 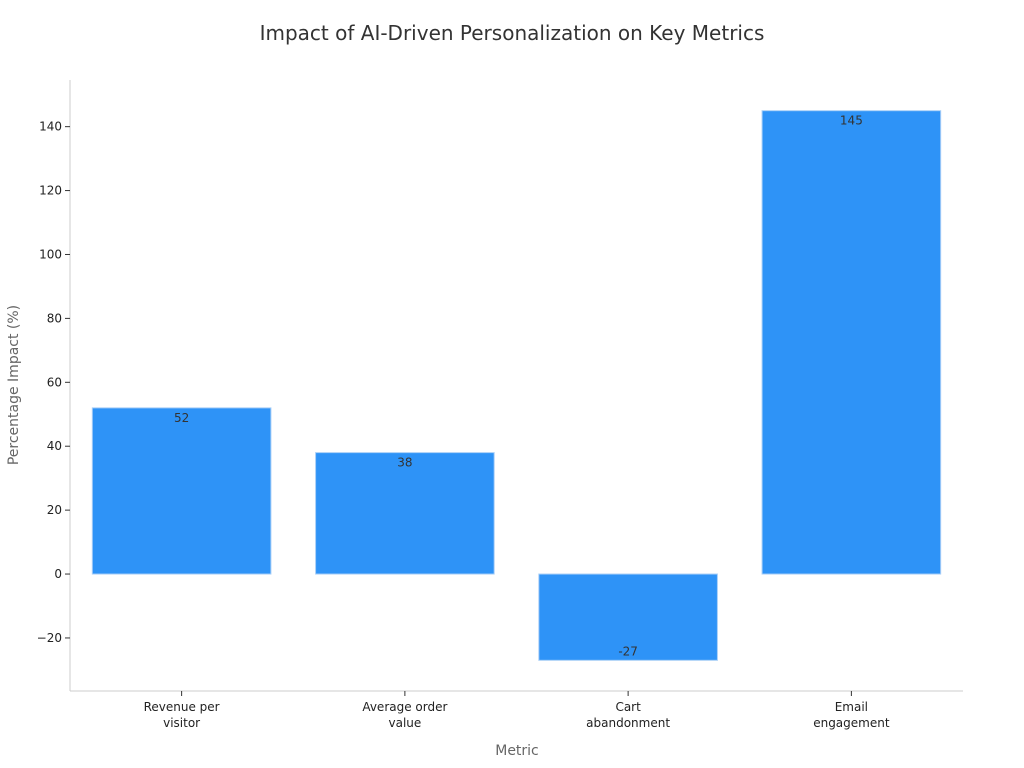 What do you see at coordinates (58, 574) in the screenshot?
I see `y-tick-label: 0` at bounding box center [58, 574].